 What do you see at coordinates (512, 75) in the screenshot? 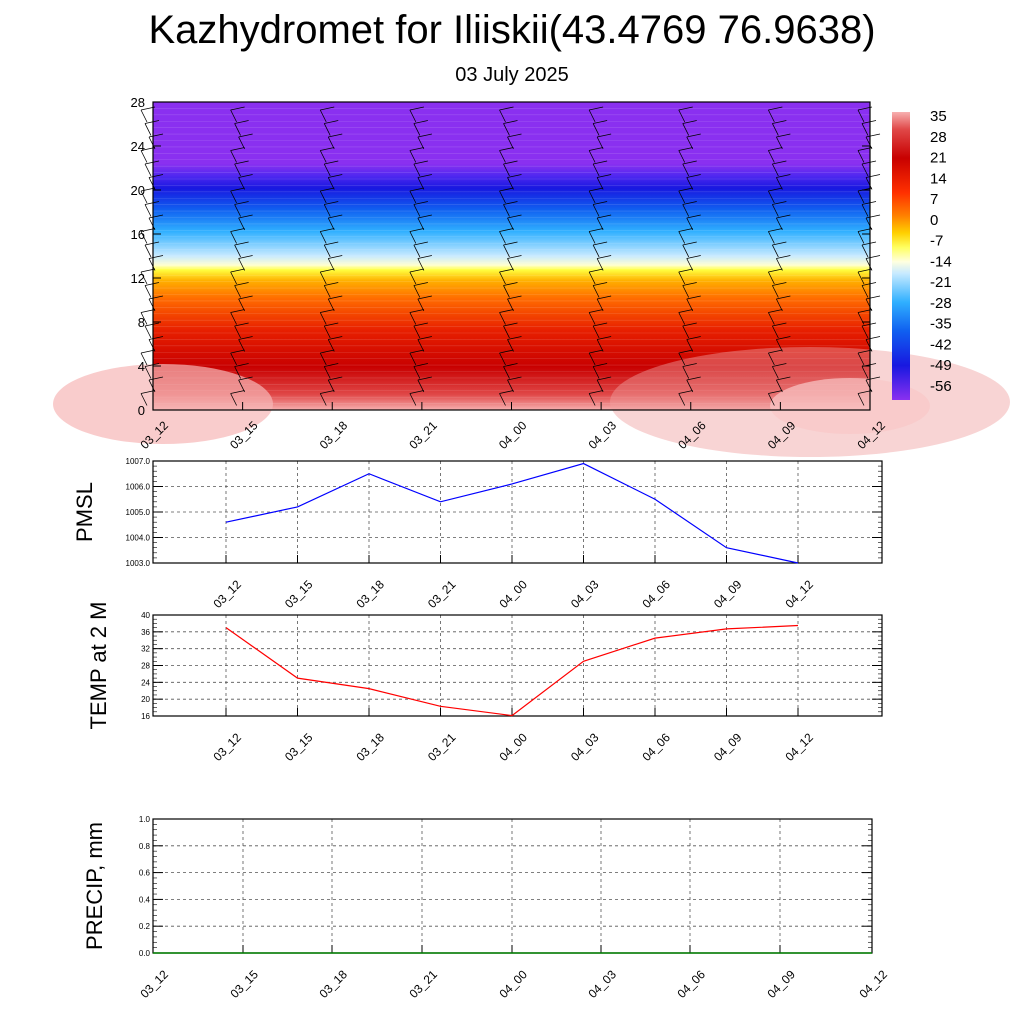
I see `chart-date: 03 July 2025` at bounding box center [512, 75].